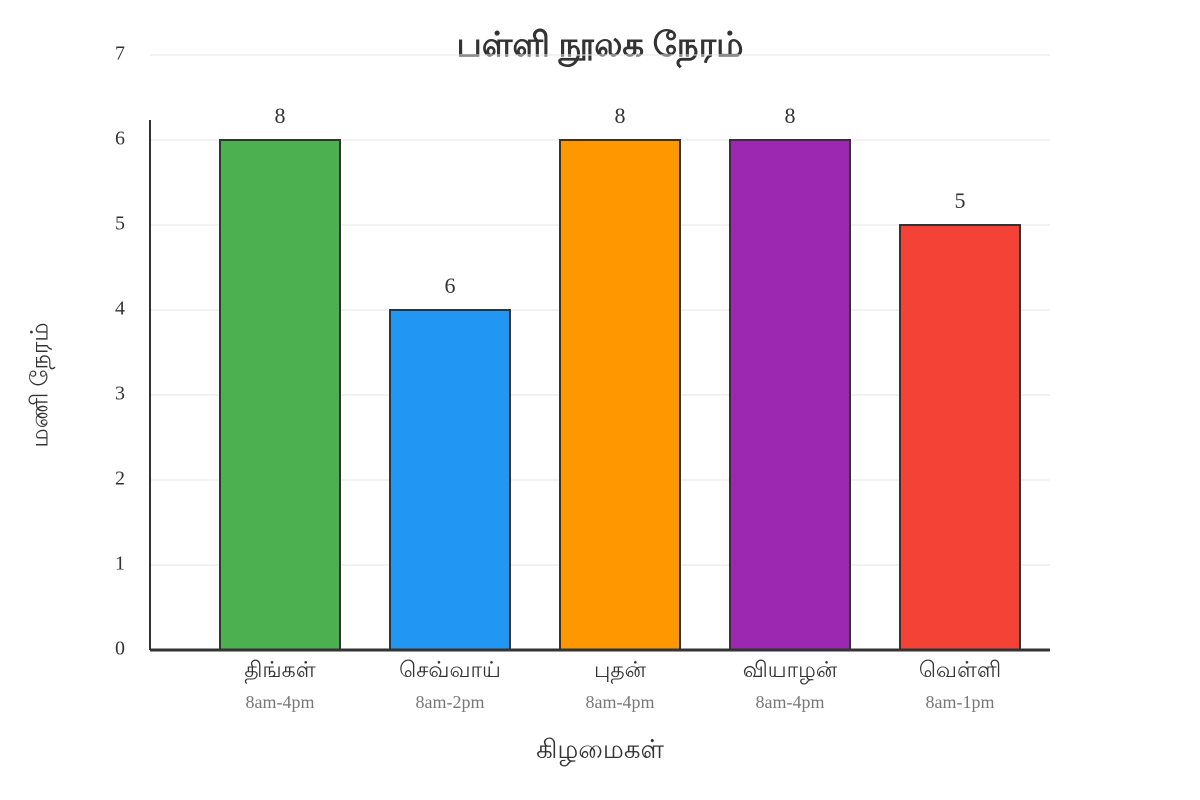 This screenshot has height=800, width=1200. I want to click on y-tick-label: 1, so click(120, 564).